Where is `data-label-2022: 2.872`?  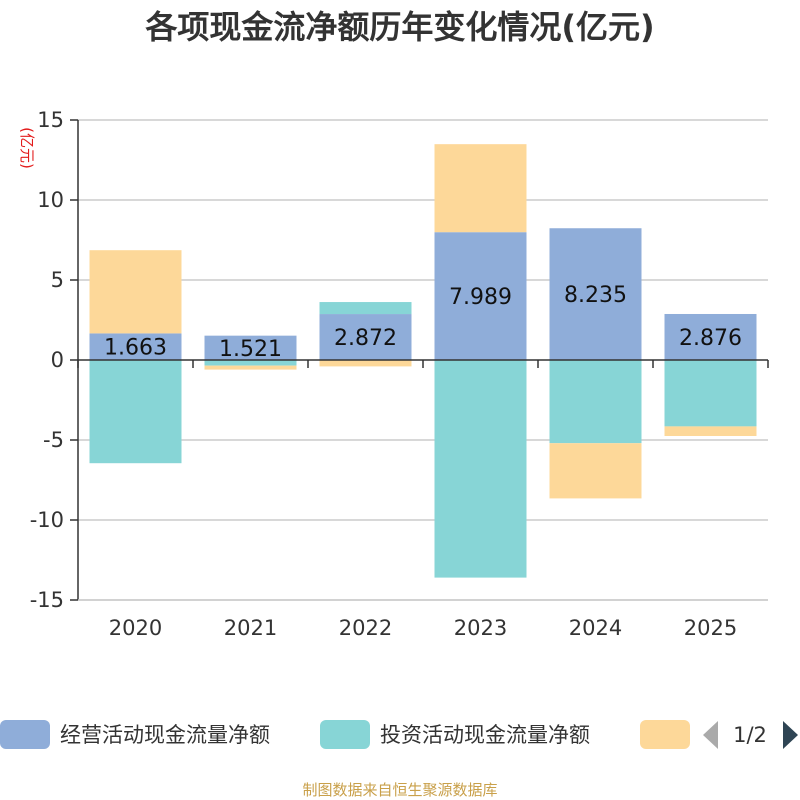 data-label-2022: 2.872 is located at coordinates (365, 338).